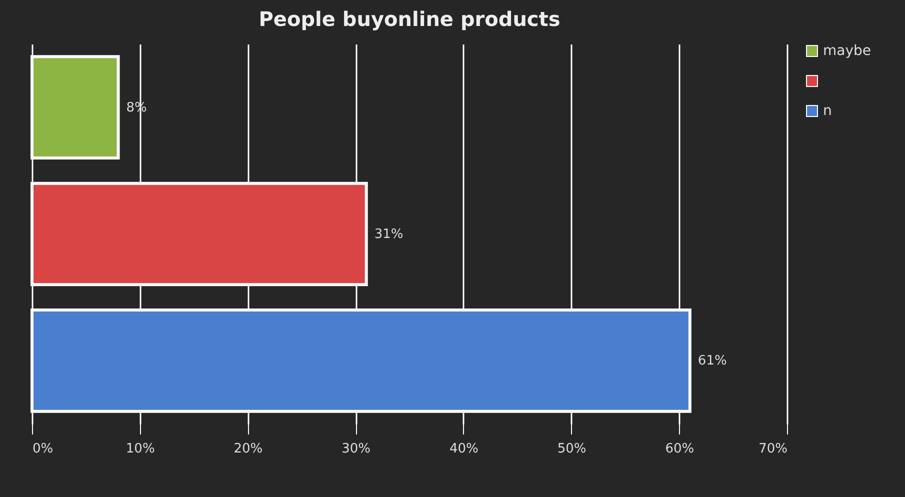 This screenshot has width=905, height=497. What do you see at coordinates (712, 361) in the screenshot?
I see `data-label: 61%` at bounding box center [712, 361].